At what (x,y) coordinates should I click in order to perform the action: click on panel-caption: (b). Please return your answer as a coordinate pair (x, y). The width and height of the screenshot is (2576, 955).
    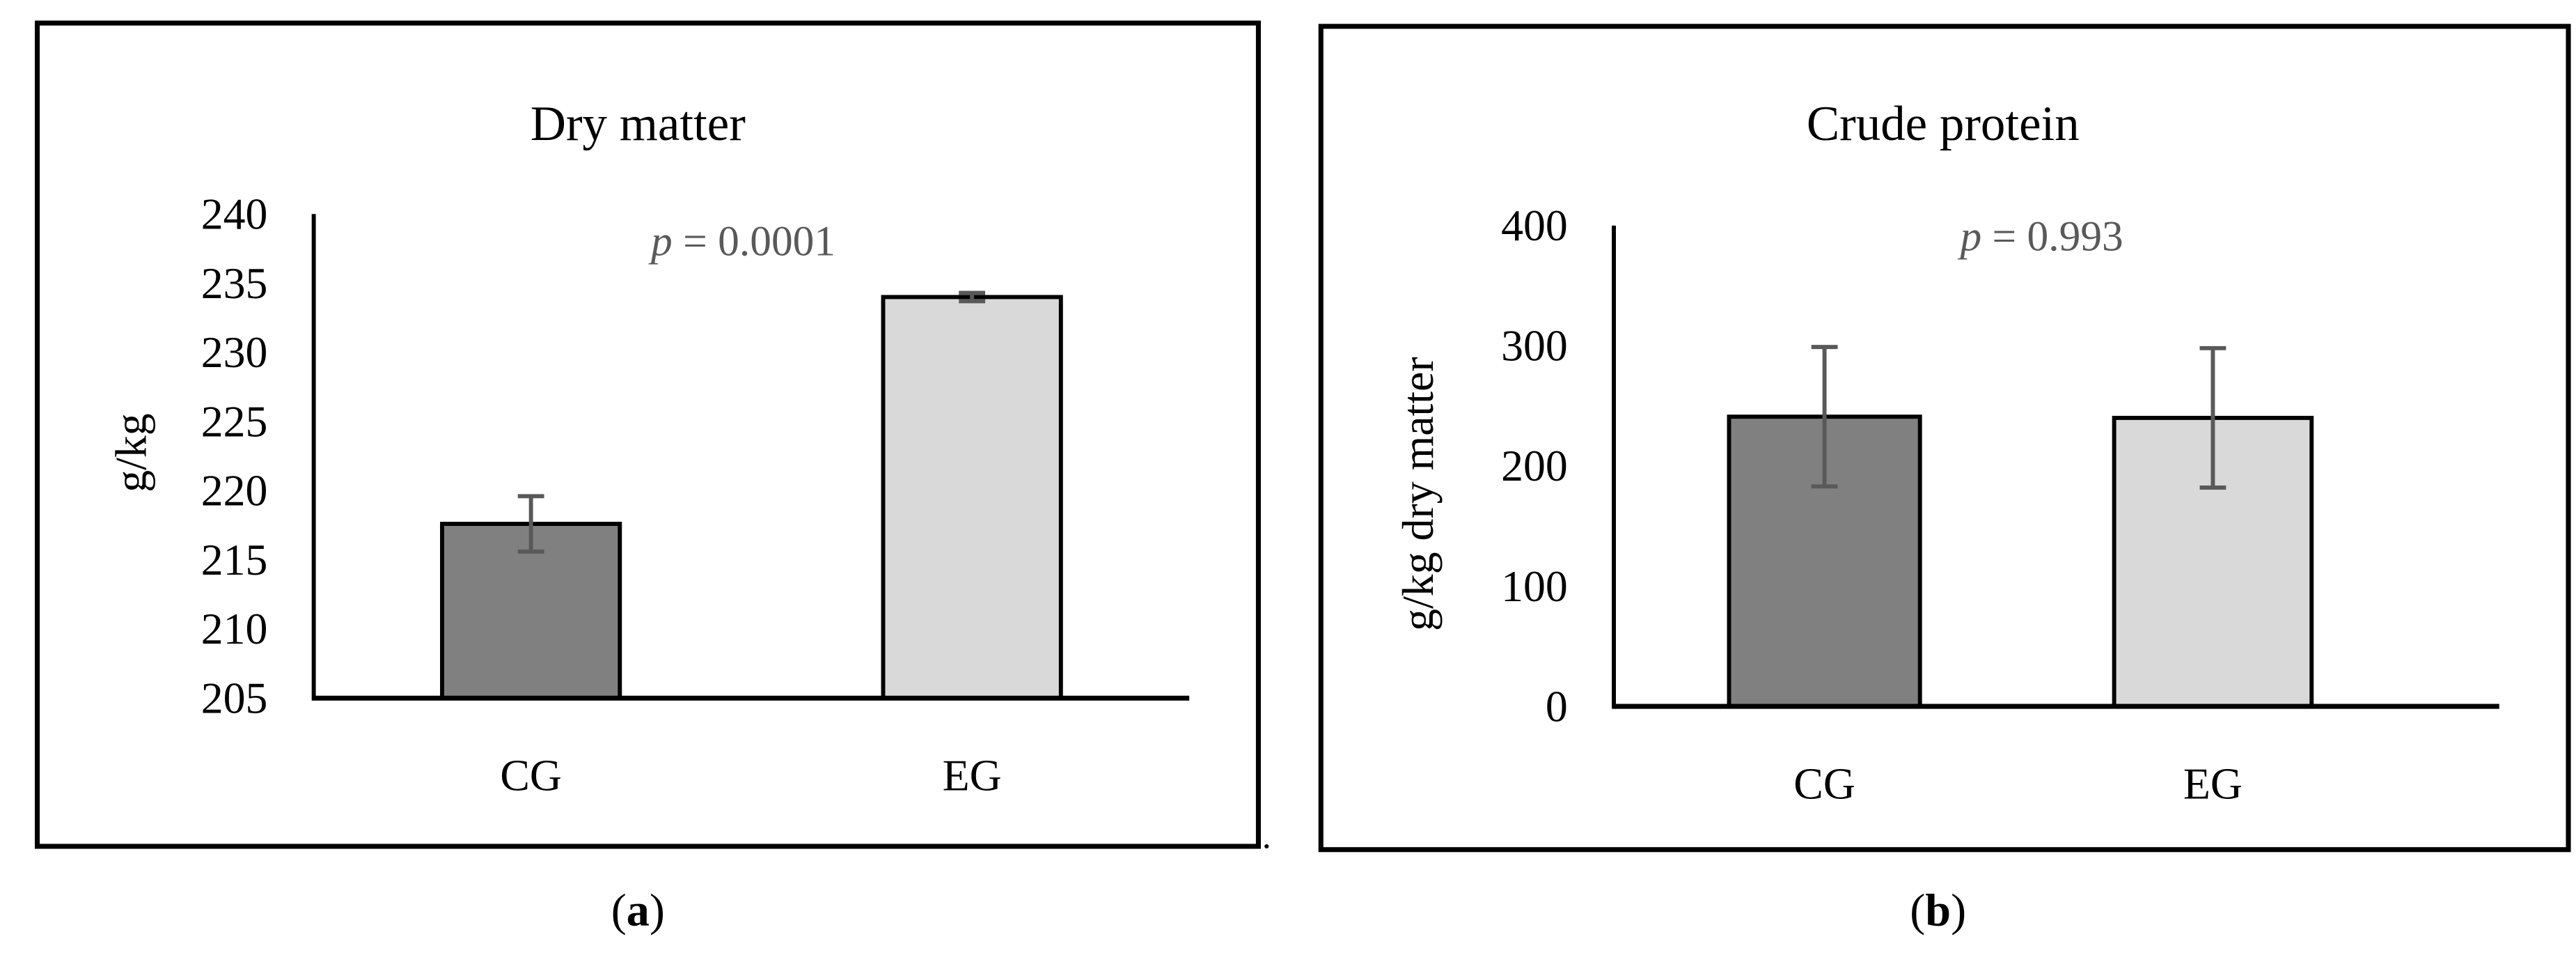
    Looking at the image, I should click on (1938, 910).